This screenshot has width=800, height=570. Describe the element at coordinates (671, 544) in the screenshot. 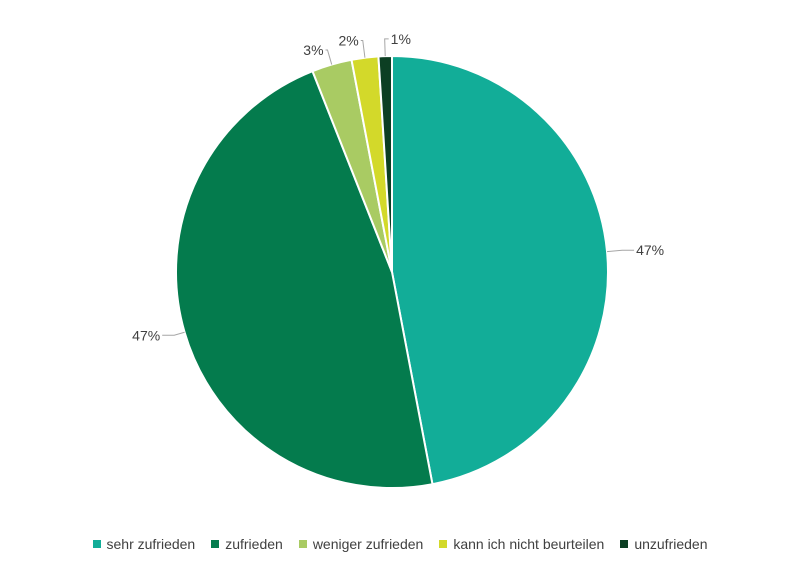

I see `legend-label: unzufrieden` at that location.